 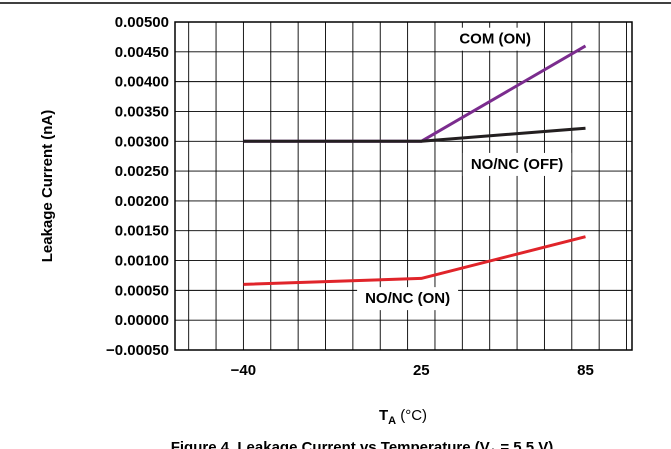 What do you see at coordinates (142, 82) in the screenshot?
I see `y-tick-label: 0.00400` at bounding box center [142, 82].